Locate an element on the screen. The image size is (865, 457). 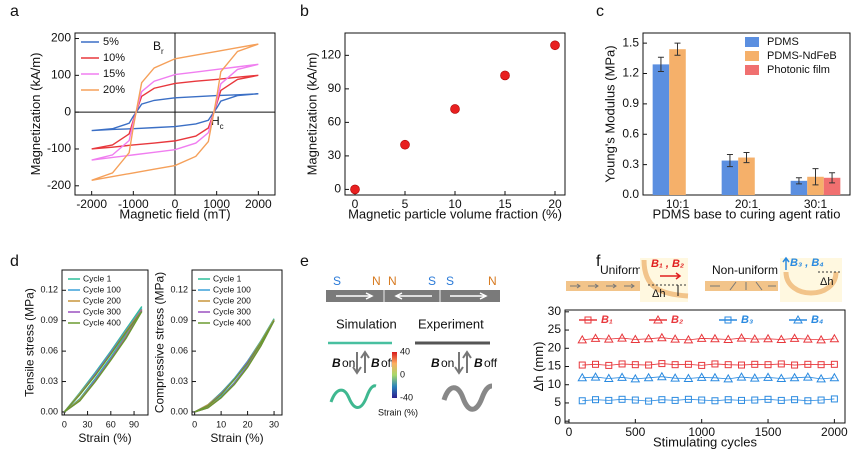
x-axis-label: Magnetic particle volume fraction (%) is located at coordinates (455, 213).